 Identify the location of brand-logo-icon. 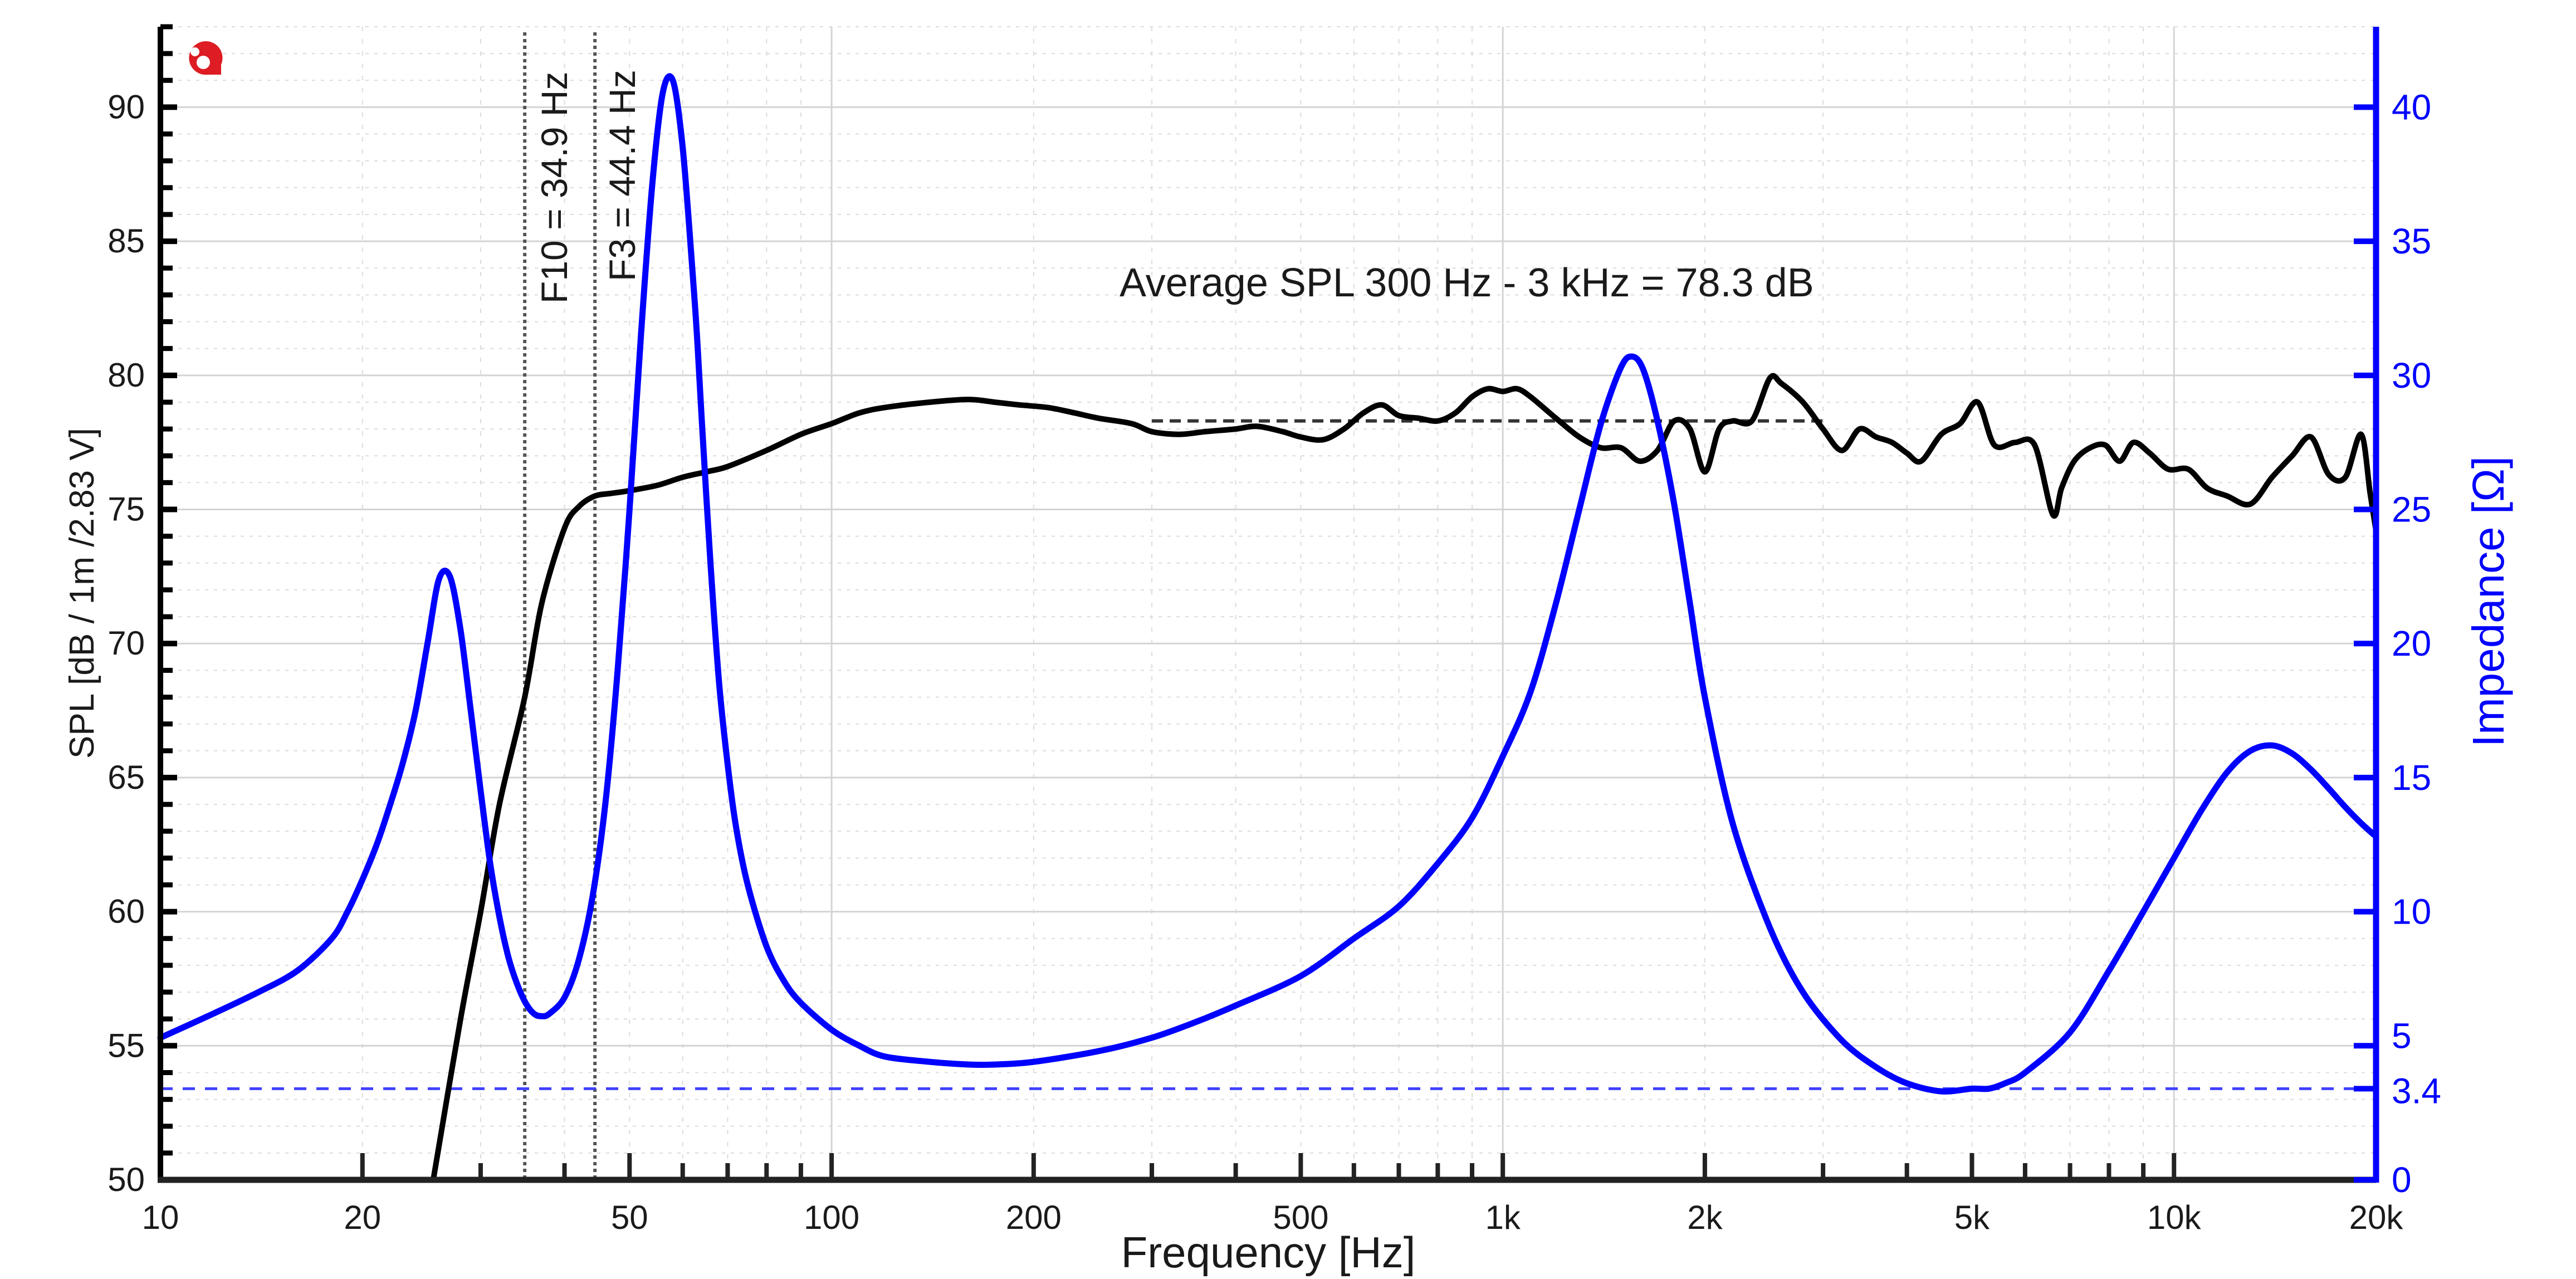
(206, 58).